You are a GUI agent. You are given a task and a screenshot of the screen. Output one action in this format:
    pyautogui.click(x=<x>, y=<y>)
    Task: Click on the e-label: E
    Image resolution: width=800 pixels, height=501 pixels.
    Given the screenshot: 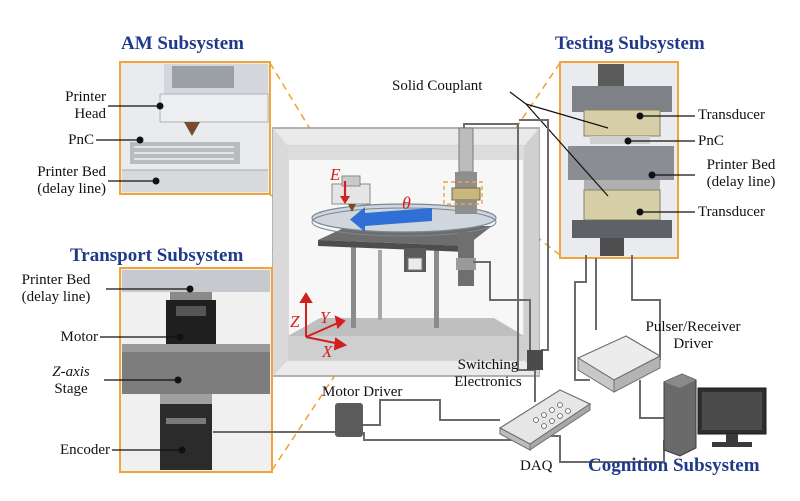 What is the action you would take?
    pyautogui.click(x=335, y=174)
    